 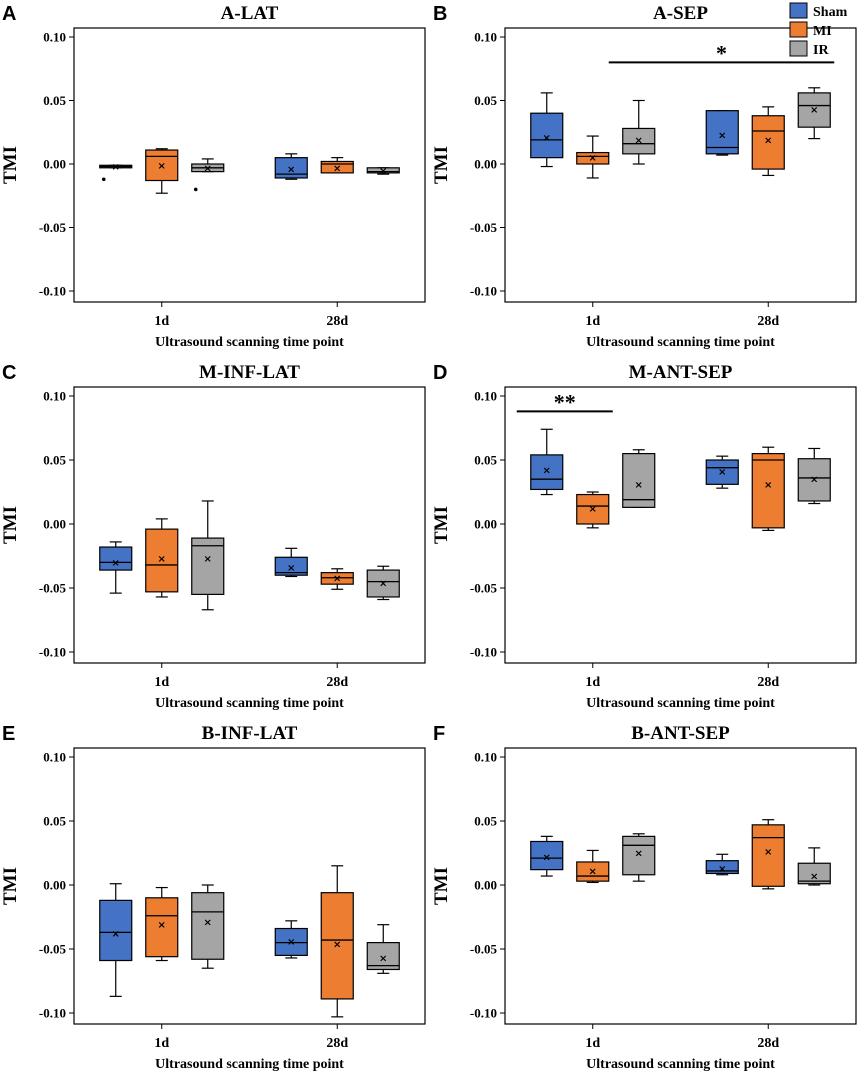 I want to click on x-axis-label-b: Ultrasound scanning time point, so click(x=680, y=342).